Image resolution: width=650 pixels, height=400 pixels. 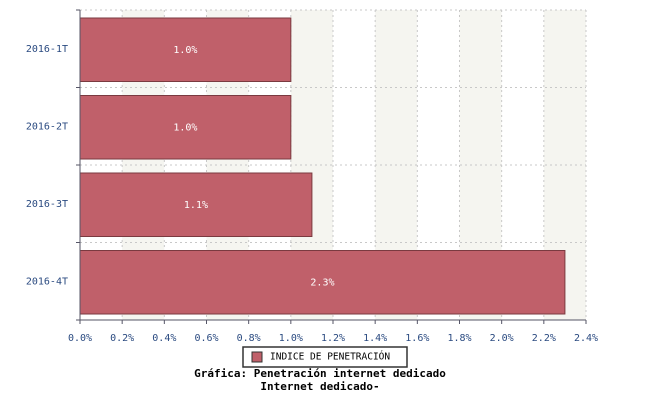 What do you see at coordinates (80, 338) in the screenshot?
I see `x-tick-label: 0.0%` at bounding box center [80, 338].